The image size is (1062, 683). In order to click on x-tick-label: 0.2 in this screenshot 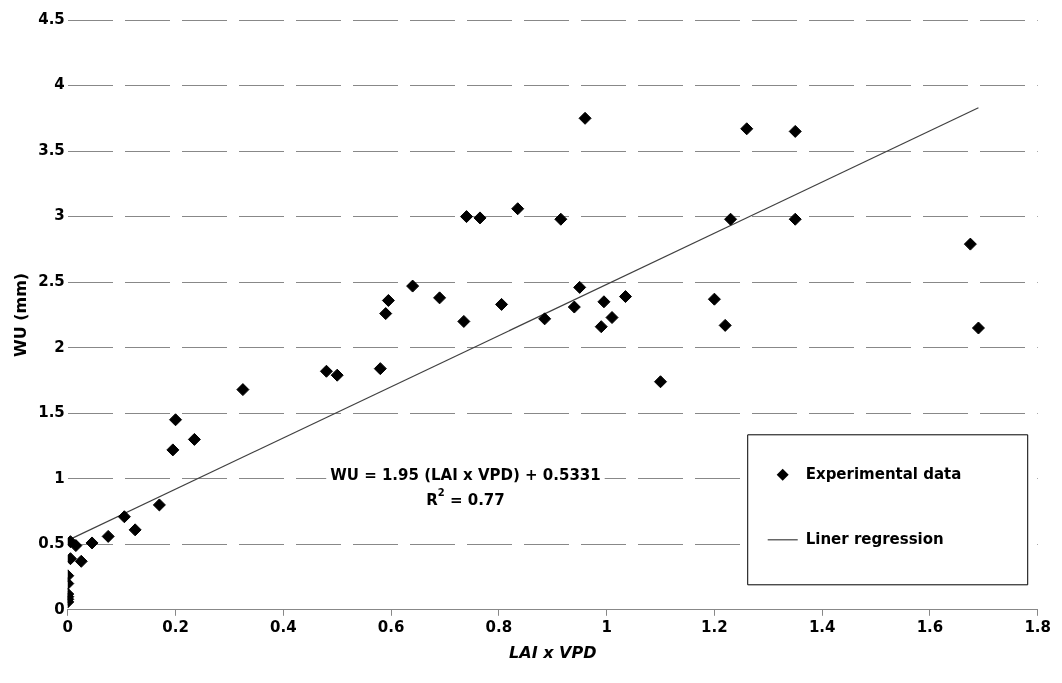, I will do `click(175, 626)`.